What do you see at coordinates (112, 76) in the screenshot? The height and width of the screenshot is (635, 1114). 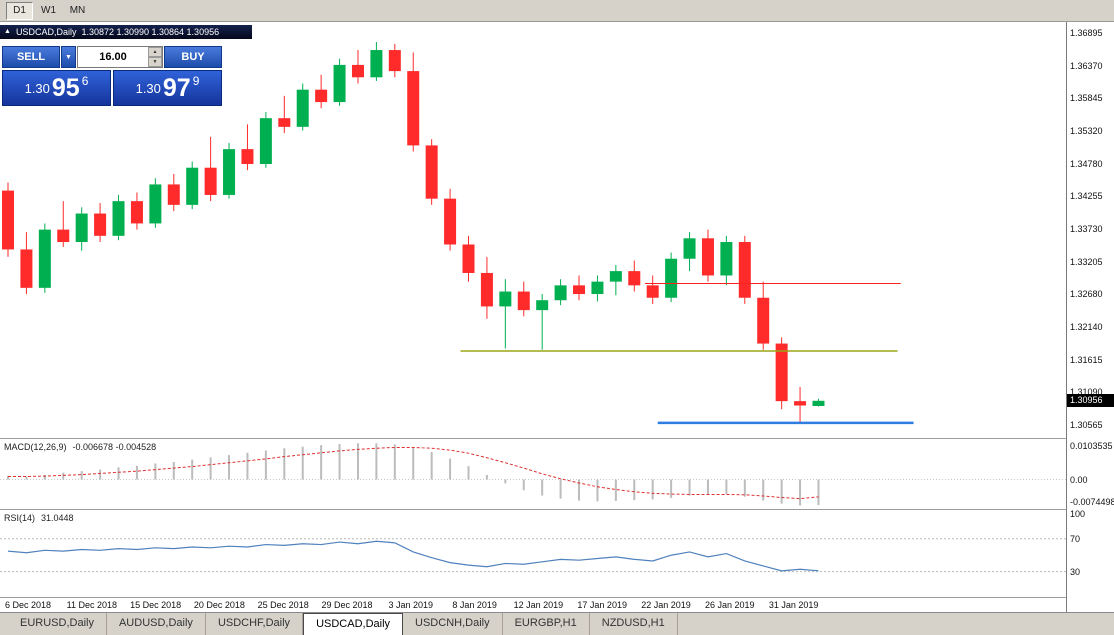 I see `one-click-trading-panel: SELL ▼ ▲ ▼ BUY 1.30 95` at bounding box center [112, 76].